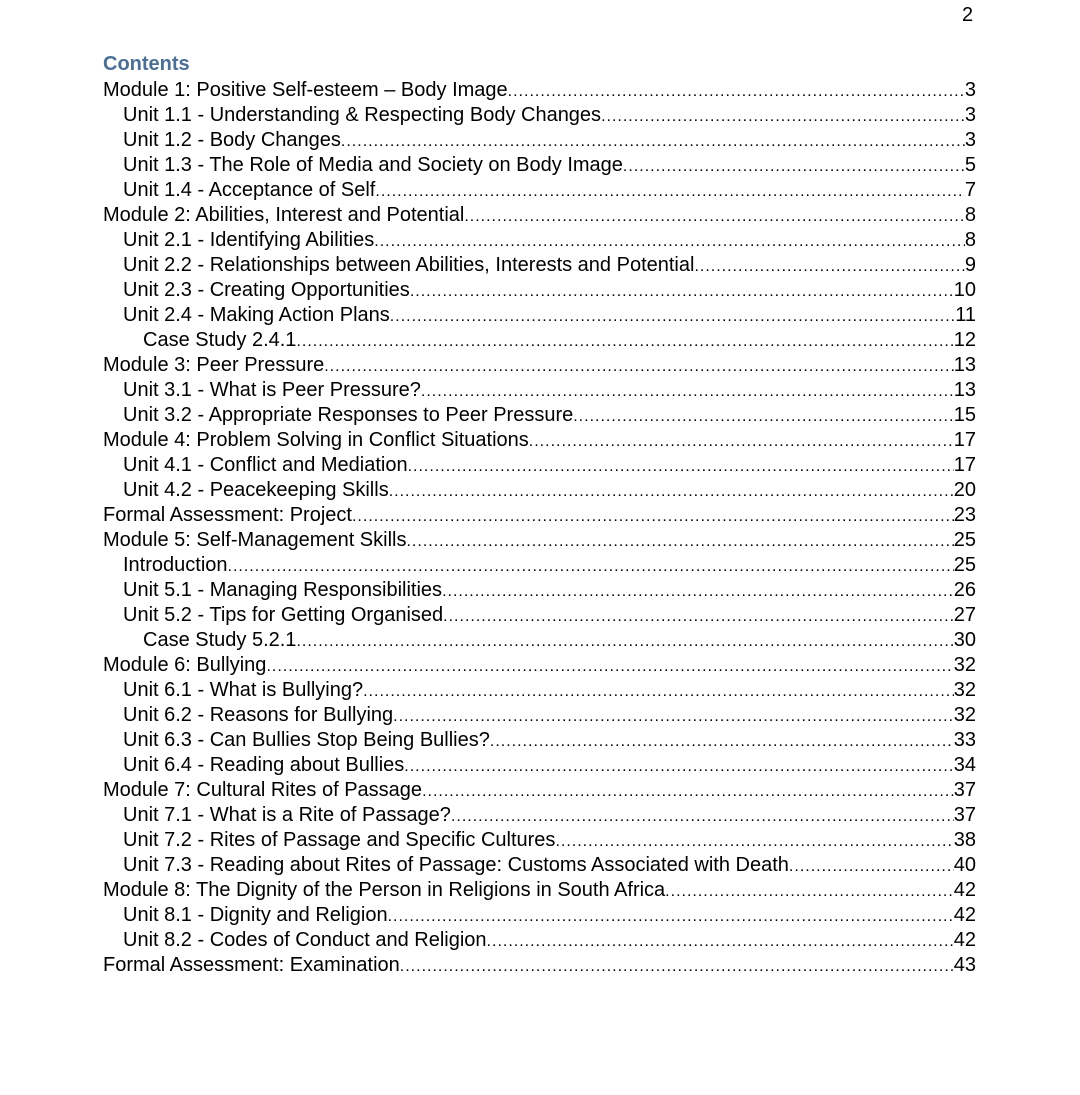  What do you see at coordinates (539, 540) in the screenshot?
I see `toc-entry-module: Module 5: Self-Management Skills 25` at bounding box center [539, 540].